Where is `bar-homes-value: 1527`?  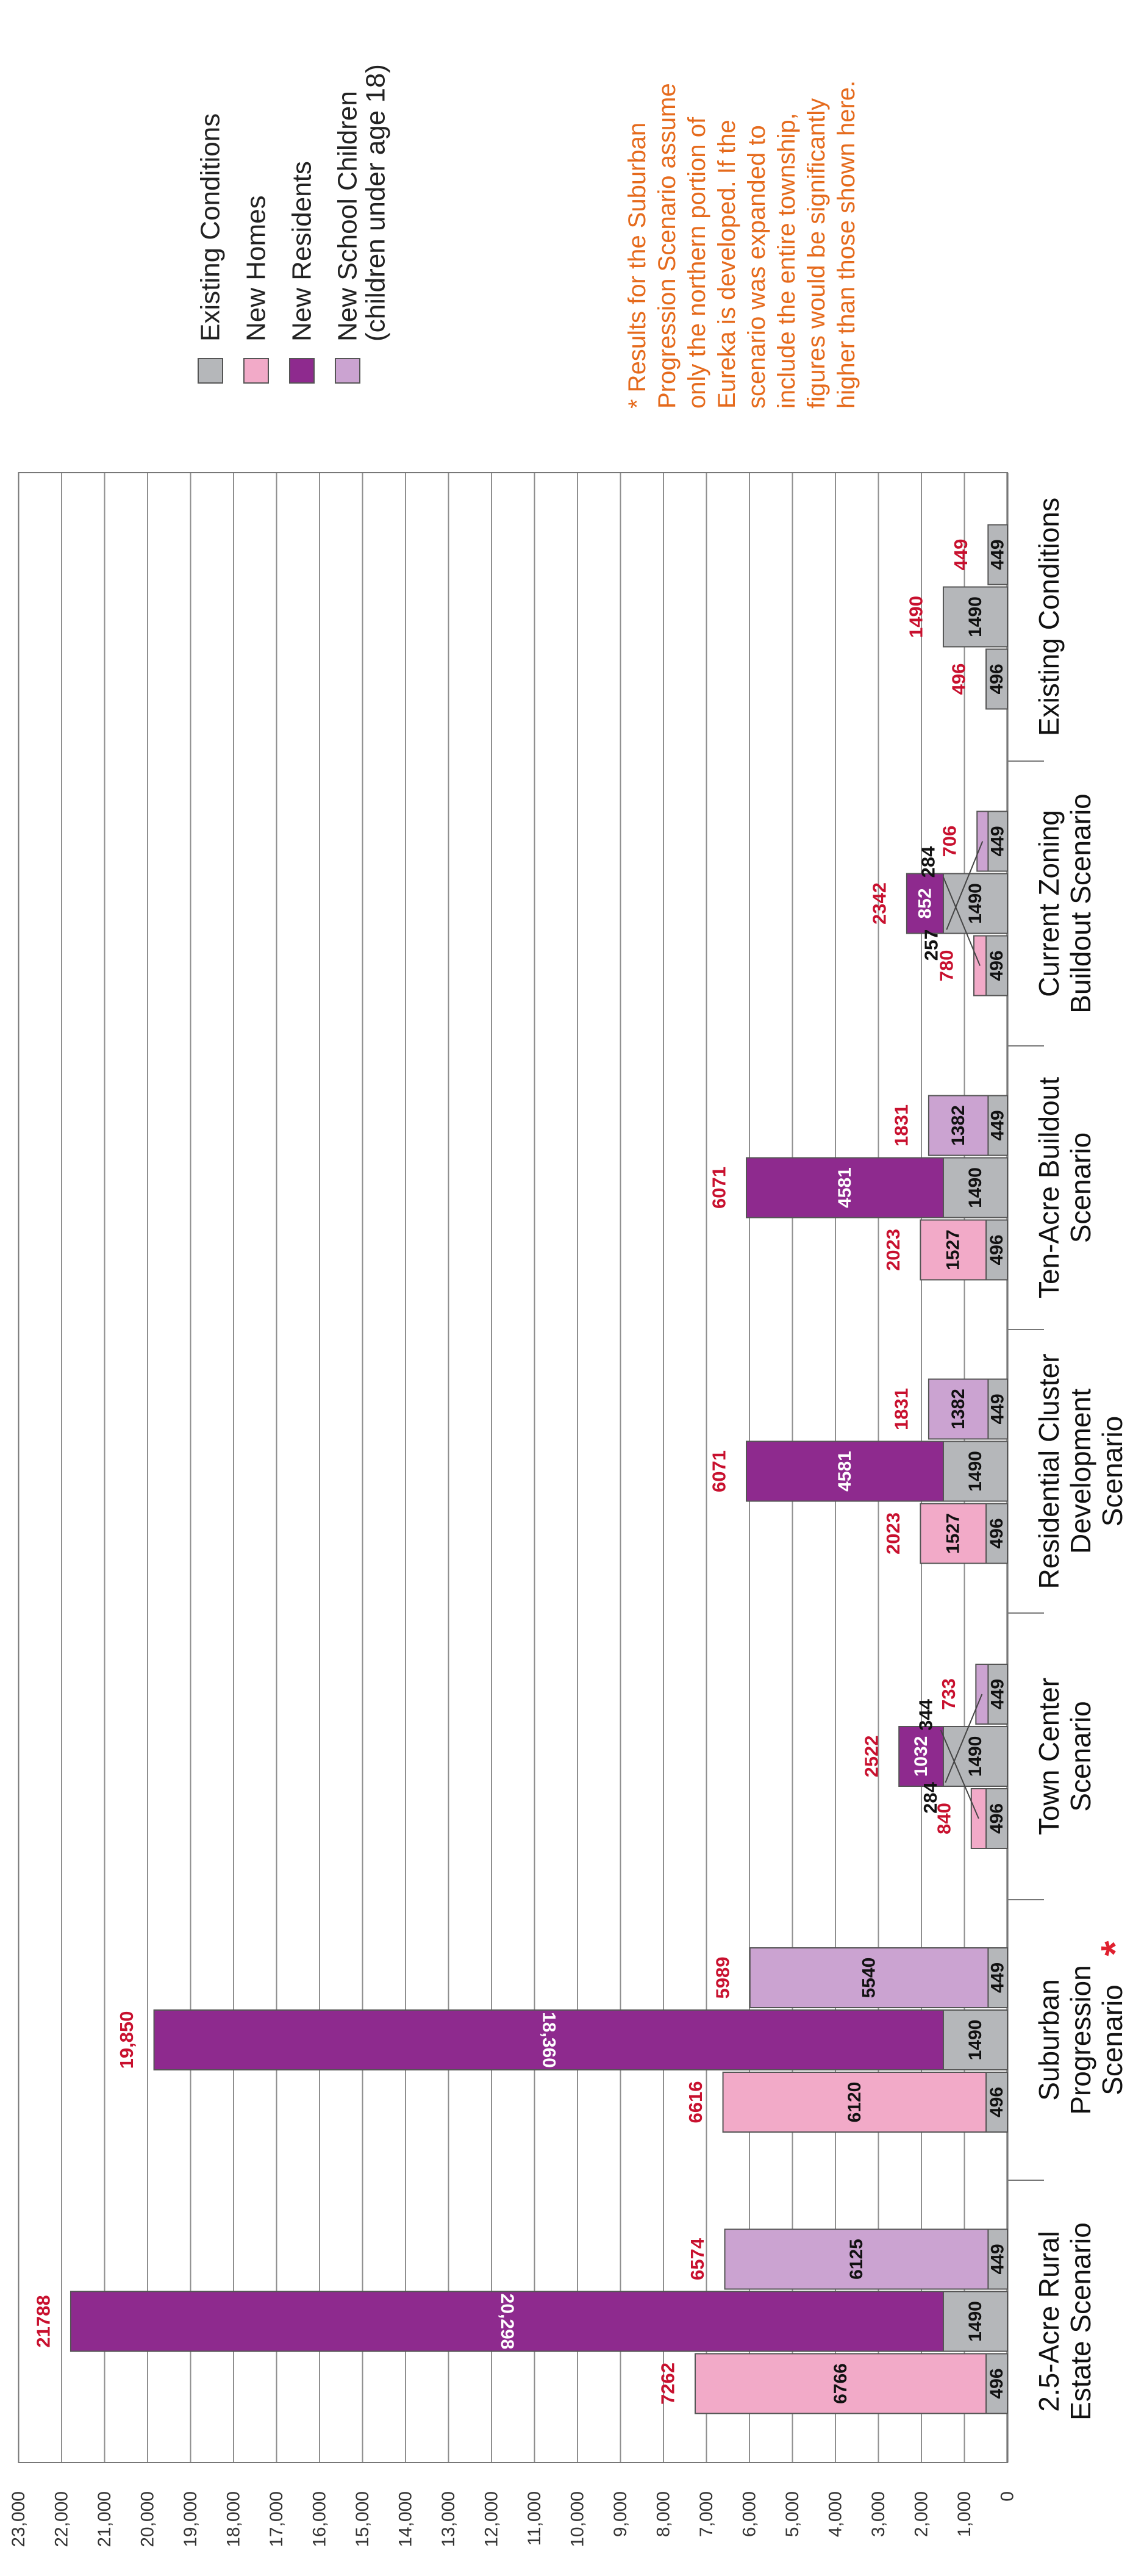 bar-homes-value: 1527 is located at coordinates (953, 1250).